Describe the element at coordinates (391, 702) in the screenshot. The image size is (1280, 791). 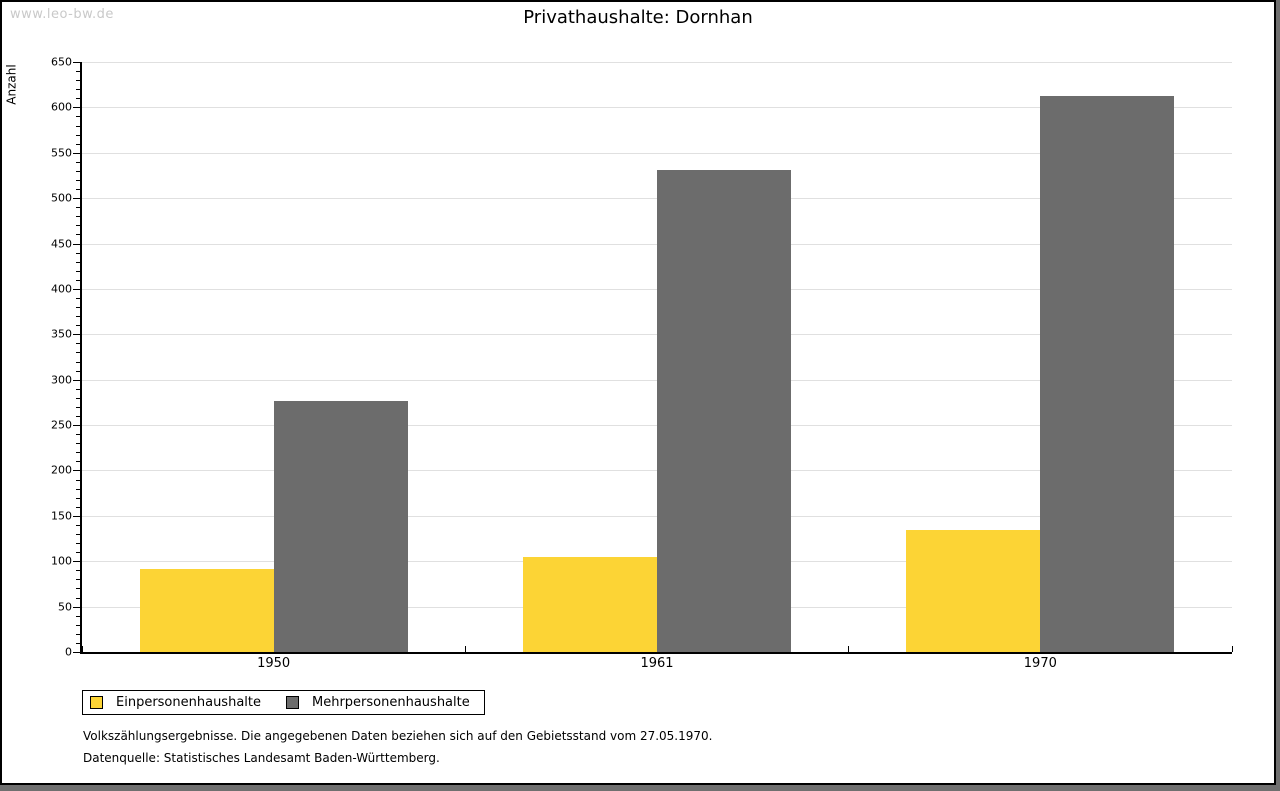
I see `legend-label: Mehrpersonenhaushalte` at that location.